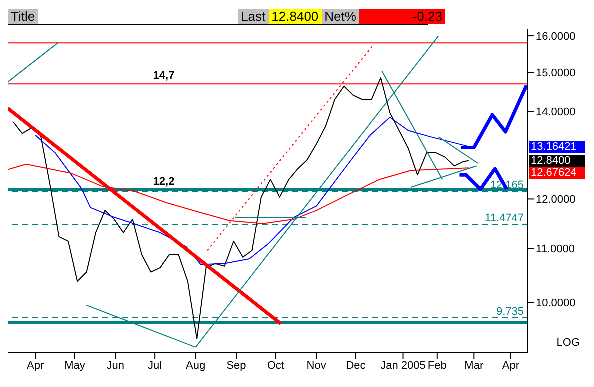 The height and width of the screenshot is (387, 594). Describe the element at coordinates (556, 74) in the screenshot. I see `y-tick-label: 15.0000` at that location.